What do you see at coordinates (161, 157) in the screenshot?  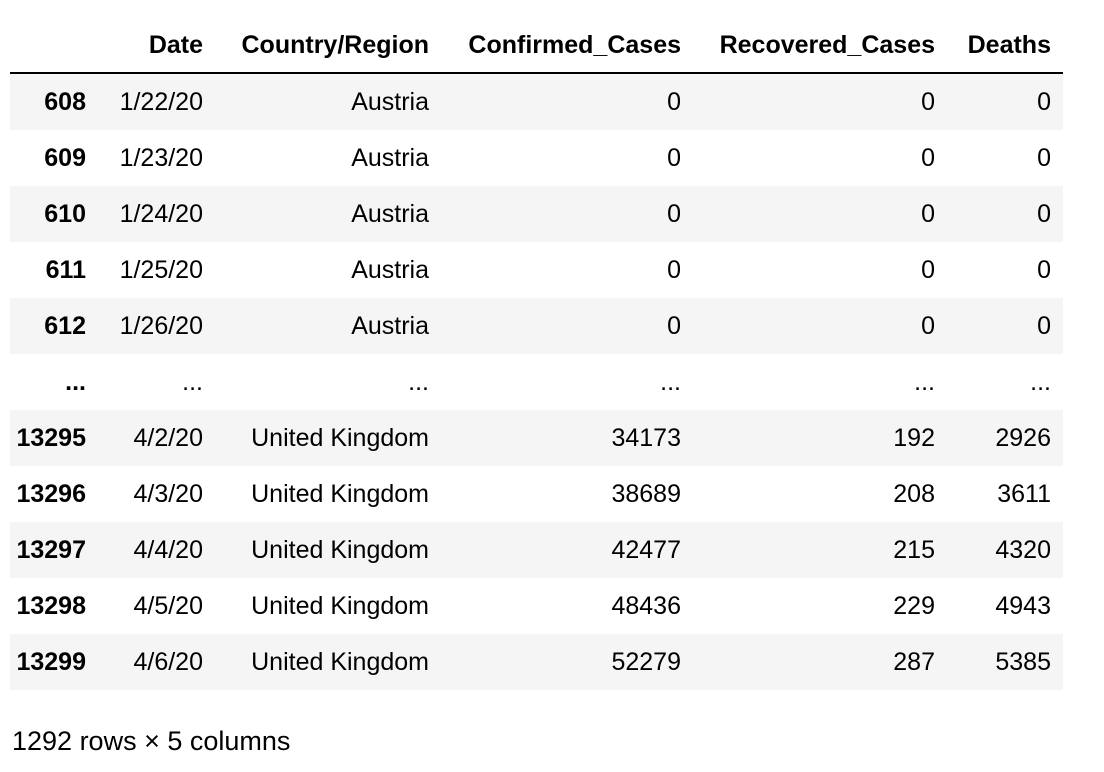 I see `cell-date: 1/23/20` at bounding box center [161, 157].